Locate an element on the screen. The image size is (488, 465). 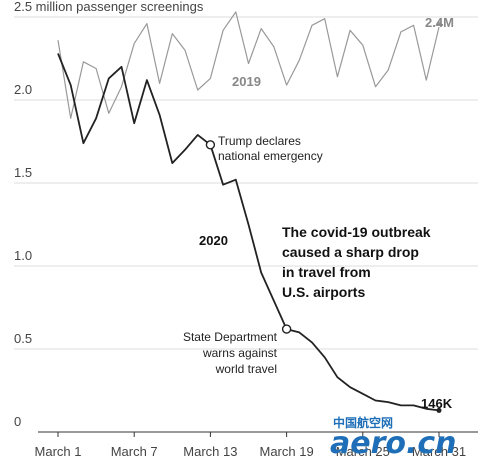
end-label-2019: 2.4M is located at coordinates (439, 22).